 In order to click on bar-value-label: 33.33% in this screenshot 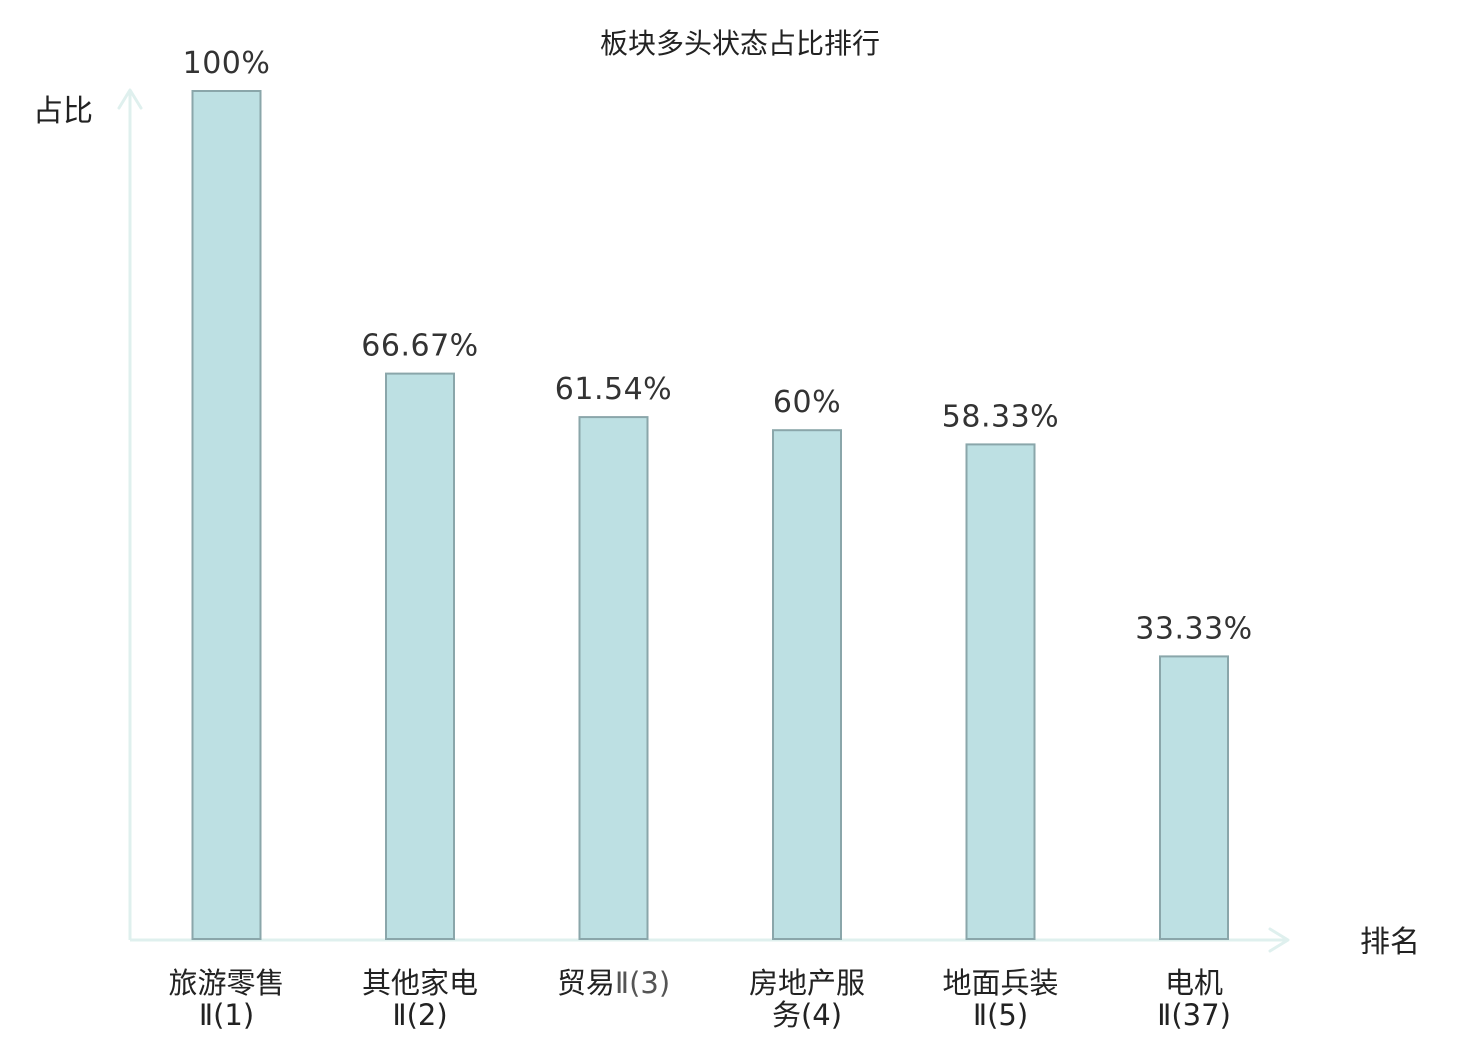, I will do `click(1193, 628)`.